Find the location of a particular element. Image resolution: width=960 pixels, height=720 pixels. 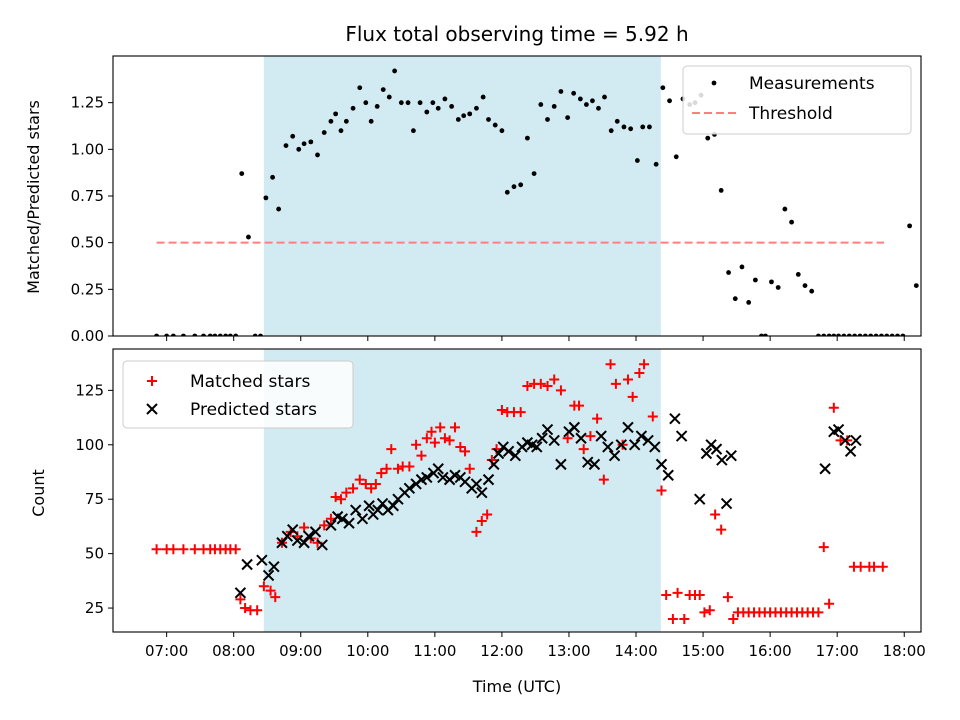

x-tick-label: 14:00 is located at coordinates (635, 651).